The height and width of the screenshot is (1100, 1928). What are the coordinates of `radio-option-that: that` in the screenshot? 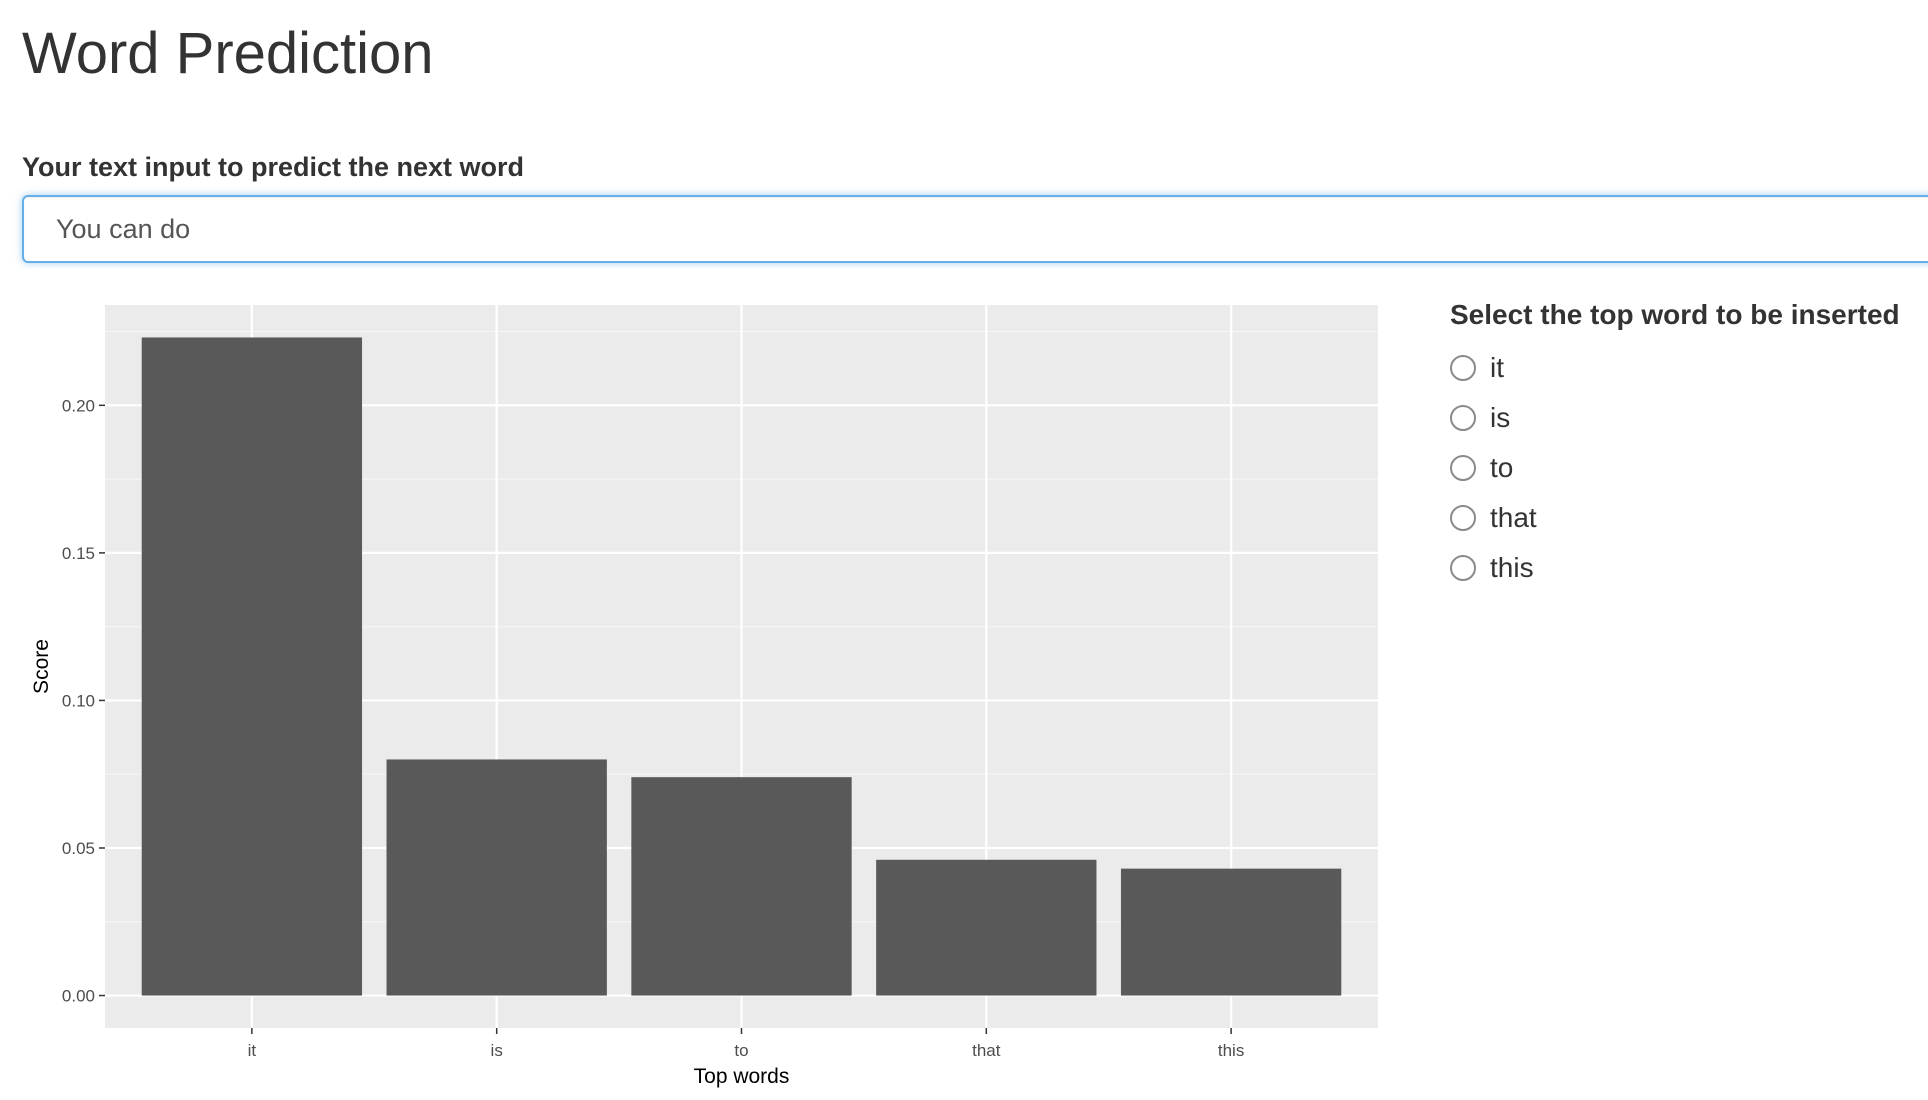 It's located at (1685, 518).